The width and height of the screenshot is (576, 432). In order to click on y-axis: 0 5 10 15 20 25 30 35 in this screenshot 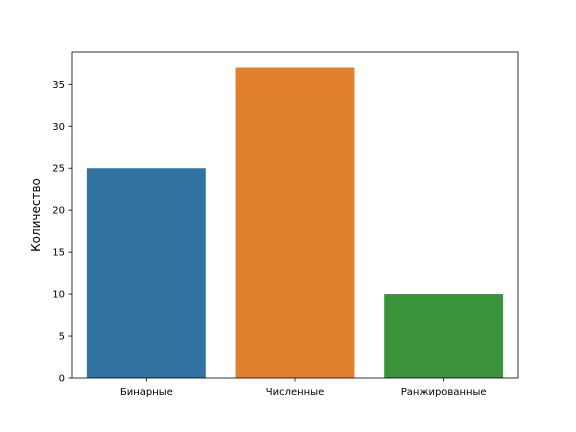, I will do `click(62, 232)`.